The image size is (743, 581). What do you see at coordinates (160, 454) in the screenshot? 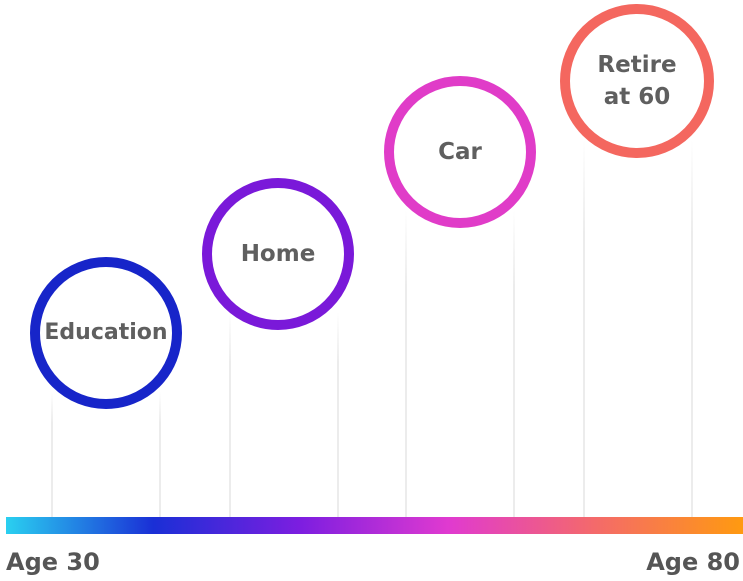
I see `guide-line-education-right` at bounding box center [160, 454].